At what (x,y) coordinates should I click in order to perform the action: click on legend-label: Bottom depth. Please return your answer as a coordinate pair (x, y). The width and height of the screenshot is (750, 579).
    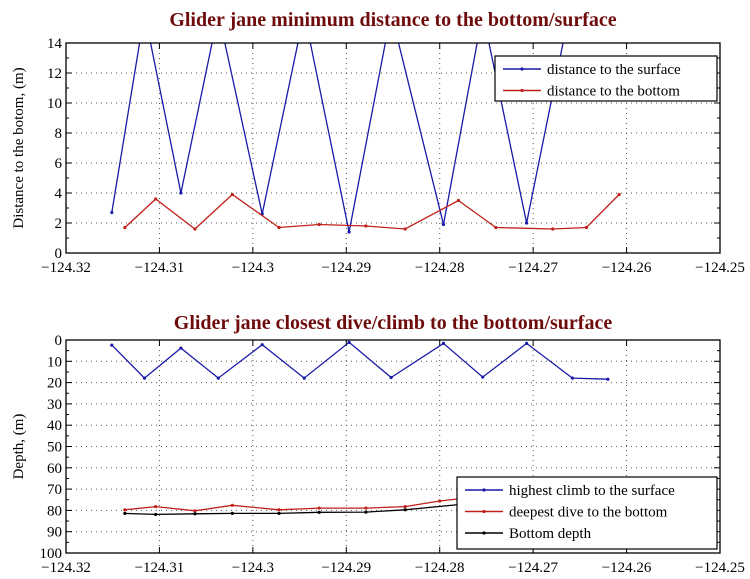
    Looking at the image, I should click on (550, 534).